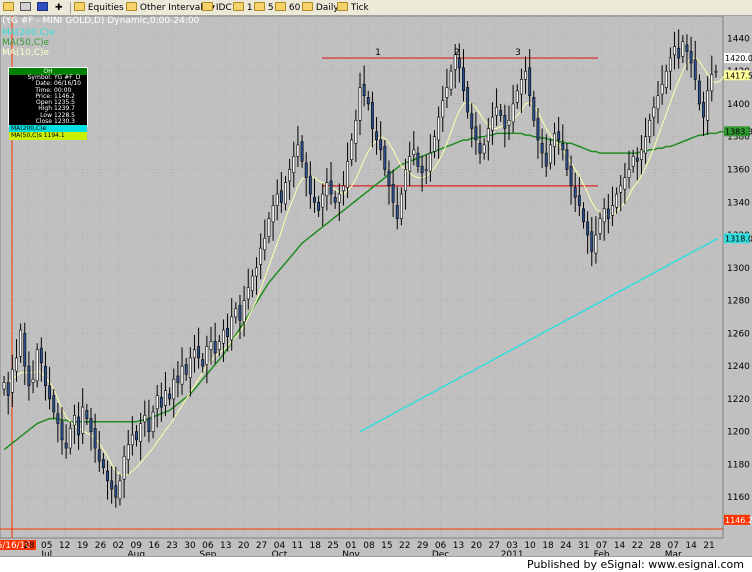  Describe the element at coordinates (217, 8) in the screenshot. I see `toolbar-idc: IDC` at that location.